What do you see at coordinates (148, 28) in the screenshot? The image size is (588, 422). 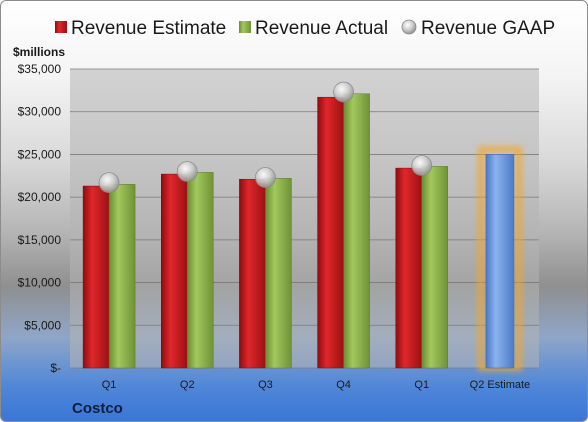 I see `legend-label-revenue-estimate: Revenue Estimate` at bounding box center [148, 28].